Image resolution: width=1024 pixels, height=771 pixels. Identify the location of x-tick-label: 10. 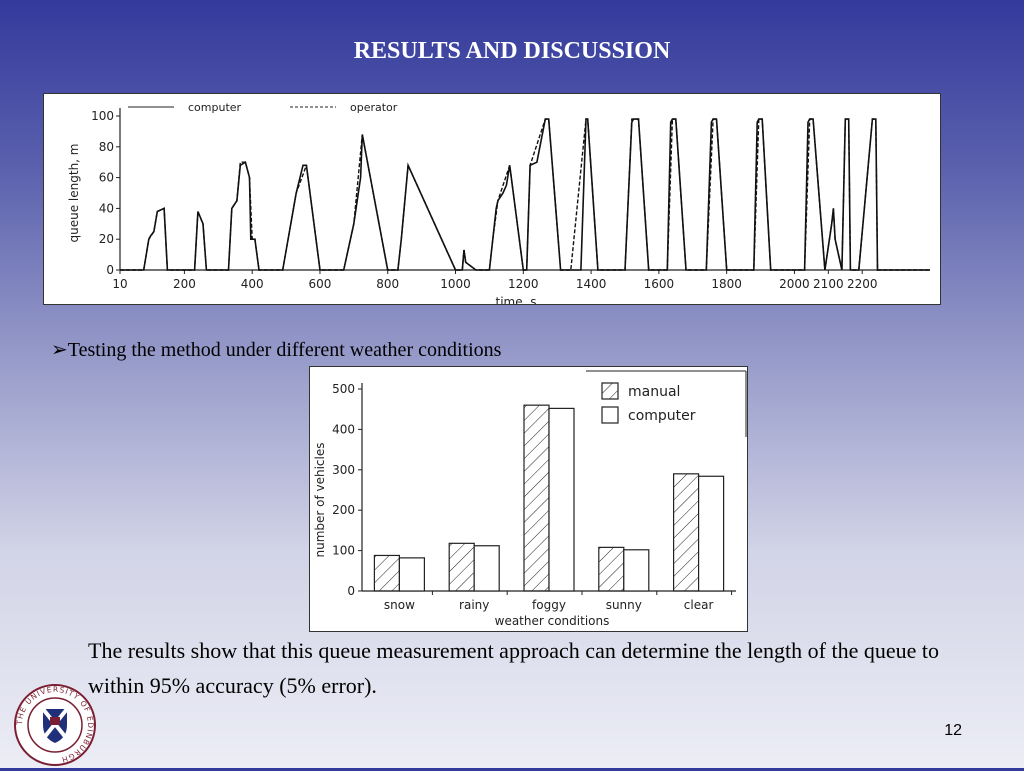
(119, 284).